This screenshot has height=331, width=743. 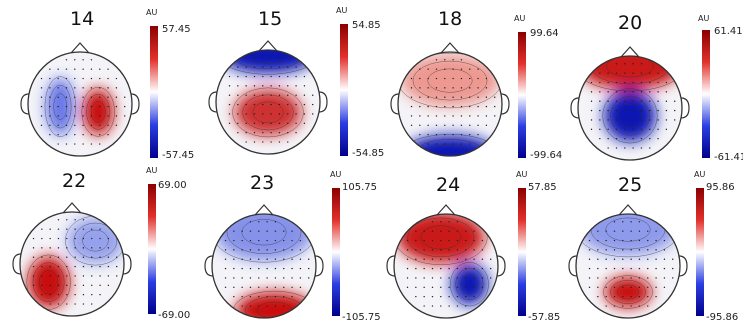 I want to click on colorbar-min-label: -99.64, so click(x=546, y=155).